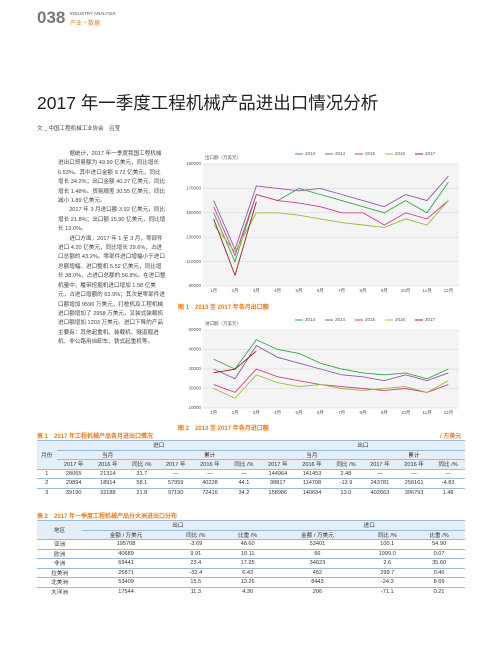  I want to click on y-tick-label: 170000, so click(194, 188).